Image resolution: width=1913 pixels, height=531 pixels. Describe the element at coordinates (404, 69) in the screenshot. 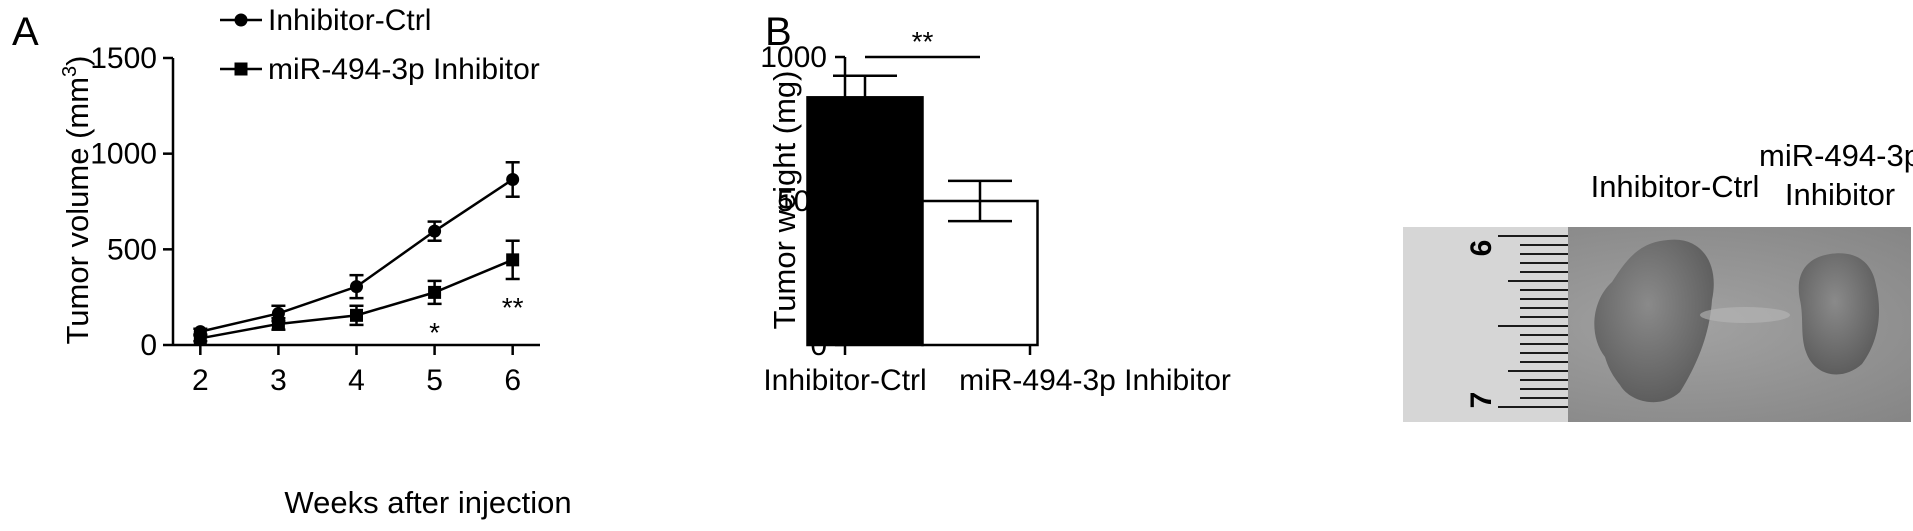

I see `legend-label: miR-494-3p Inhibitor` at that location.